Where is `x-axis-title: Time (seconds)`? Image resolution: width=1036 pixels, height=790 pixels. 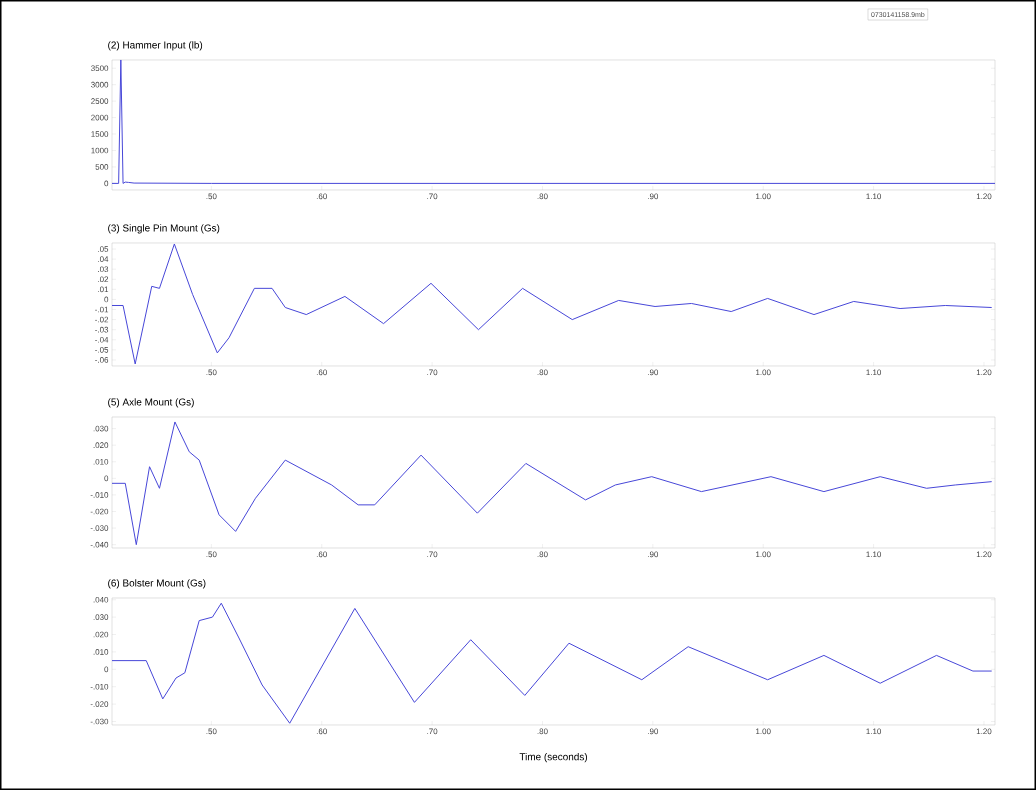 x-axis-title: Time (seconds) is located at coordinates (553, 757).